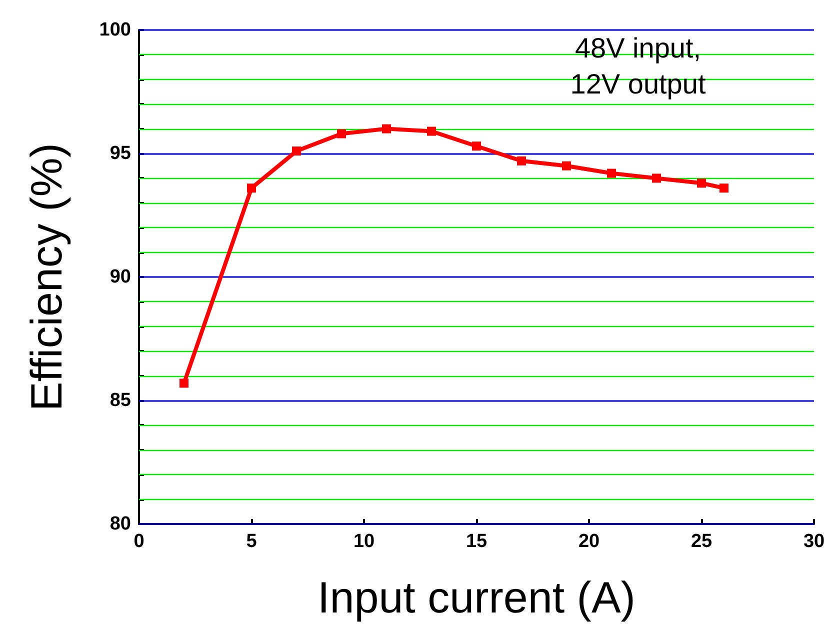  What do you see at coordinates (701, 541) in the screenshot?
I see `x-tick-label: 25` at bounding box center [701, 541].